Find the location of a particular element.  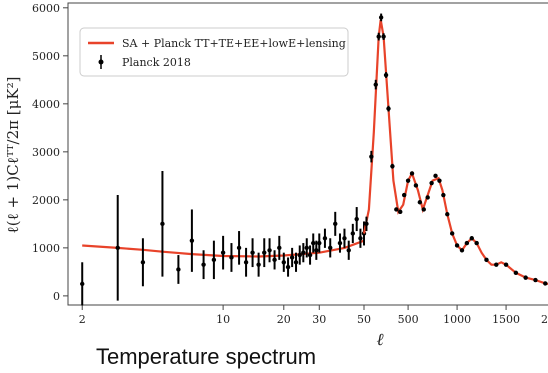

x-tick-label: 500 is located at coordinates (408, 319).